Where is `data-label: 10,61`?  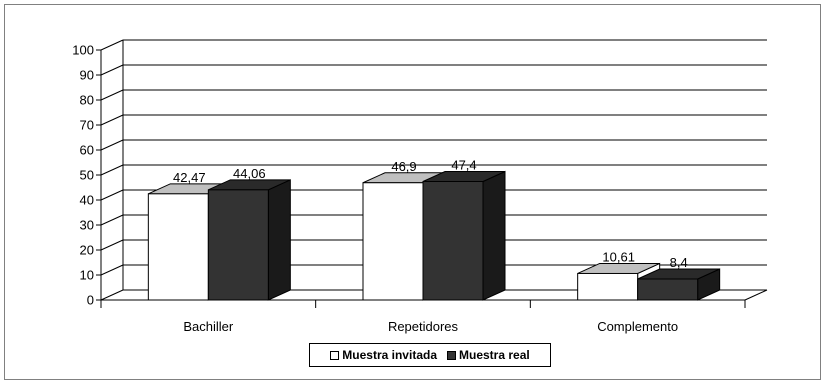
data-label: 10,61 is located at coordinates (618, 256).